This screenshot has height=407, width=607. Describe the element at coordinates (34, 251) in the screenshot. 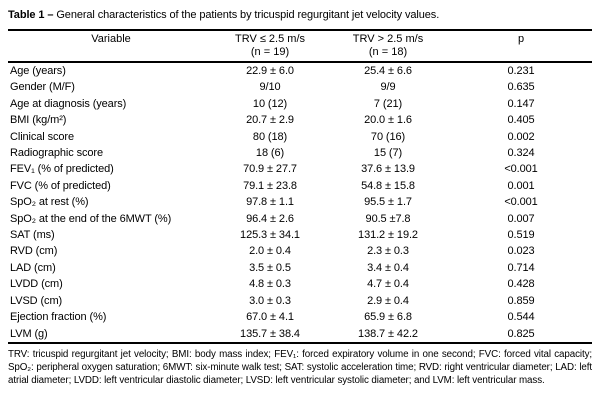

I see `cell-variable: RVD (cm)` at that location.